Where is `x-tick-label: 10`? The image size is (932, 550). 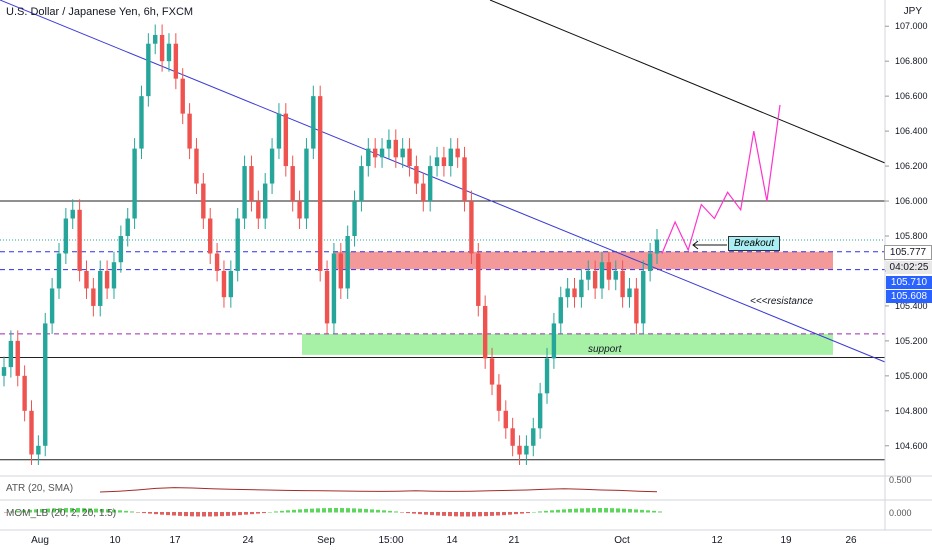 x-tick-label: 10 is located at coordinates (115, 540).